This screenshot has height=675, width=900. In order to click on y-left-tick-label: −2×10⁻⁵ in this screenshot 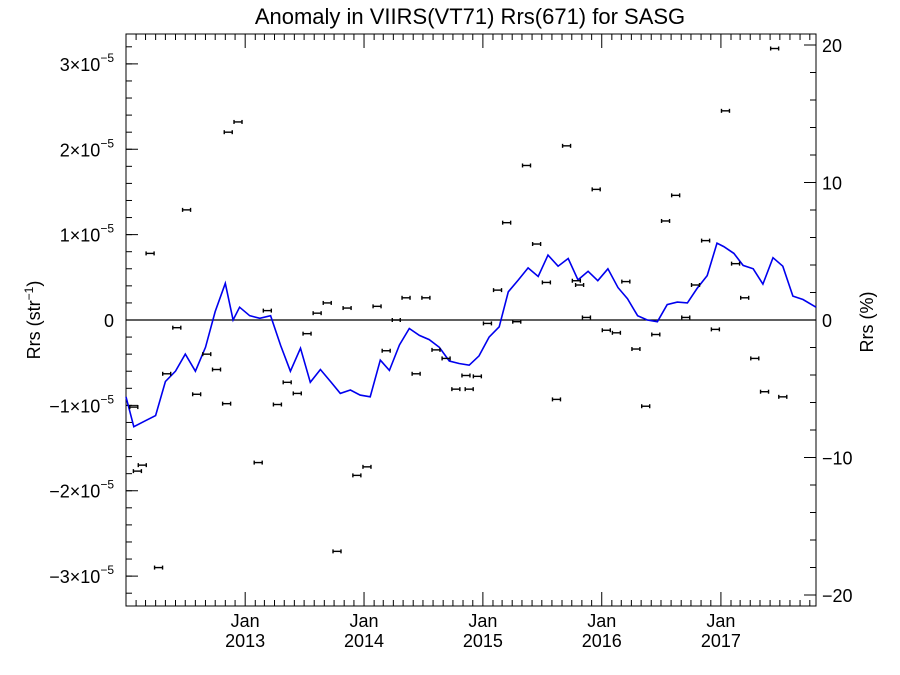, I will do `click(81, 490)`.